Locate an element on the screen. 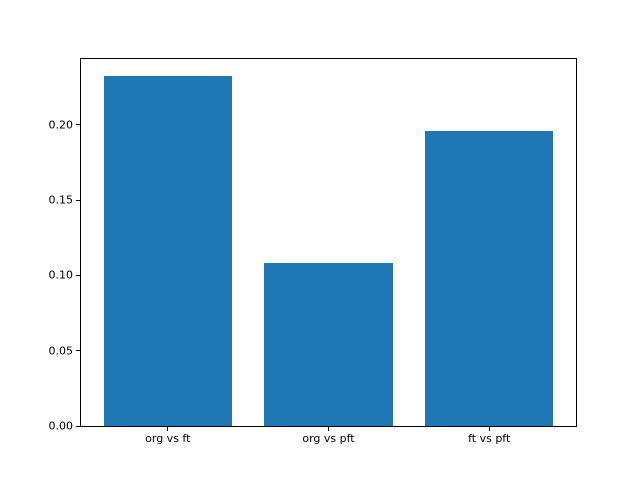 The height and width of the screenshot is (480, 640). bar-org-vs-ft is located at coordinates (168, 251).